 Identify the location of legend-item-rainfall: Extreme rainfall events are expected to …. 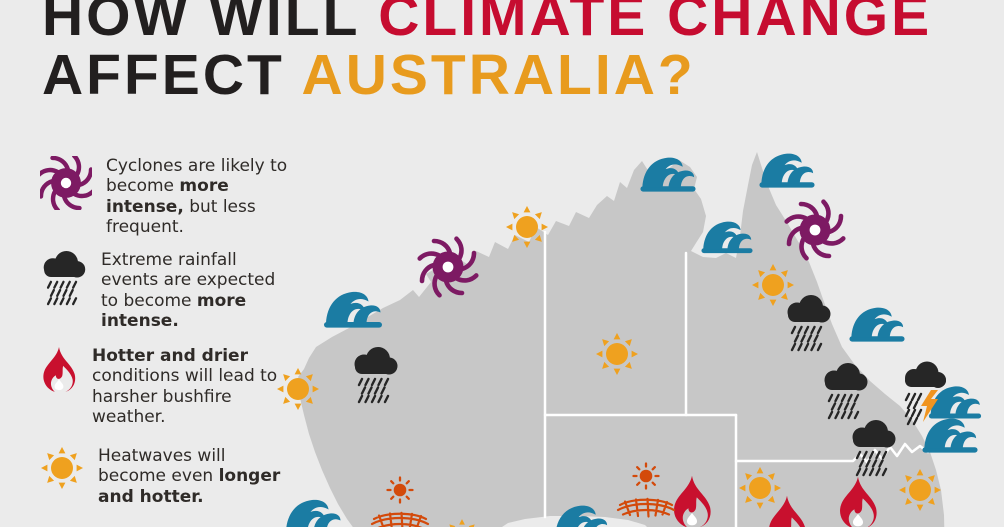
(168, 291).